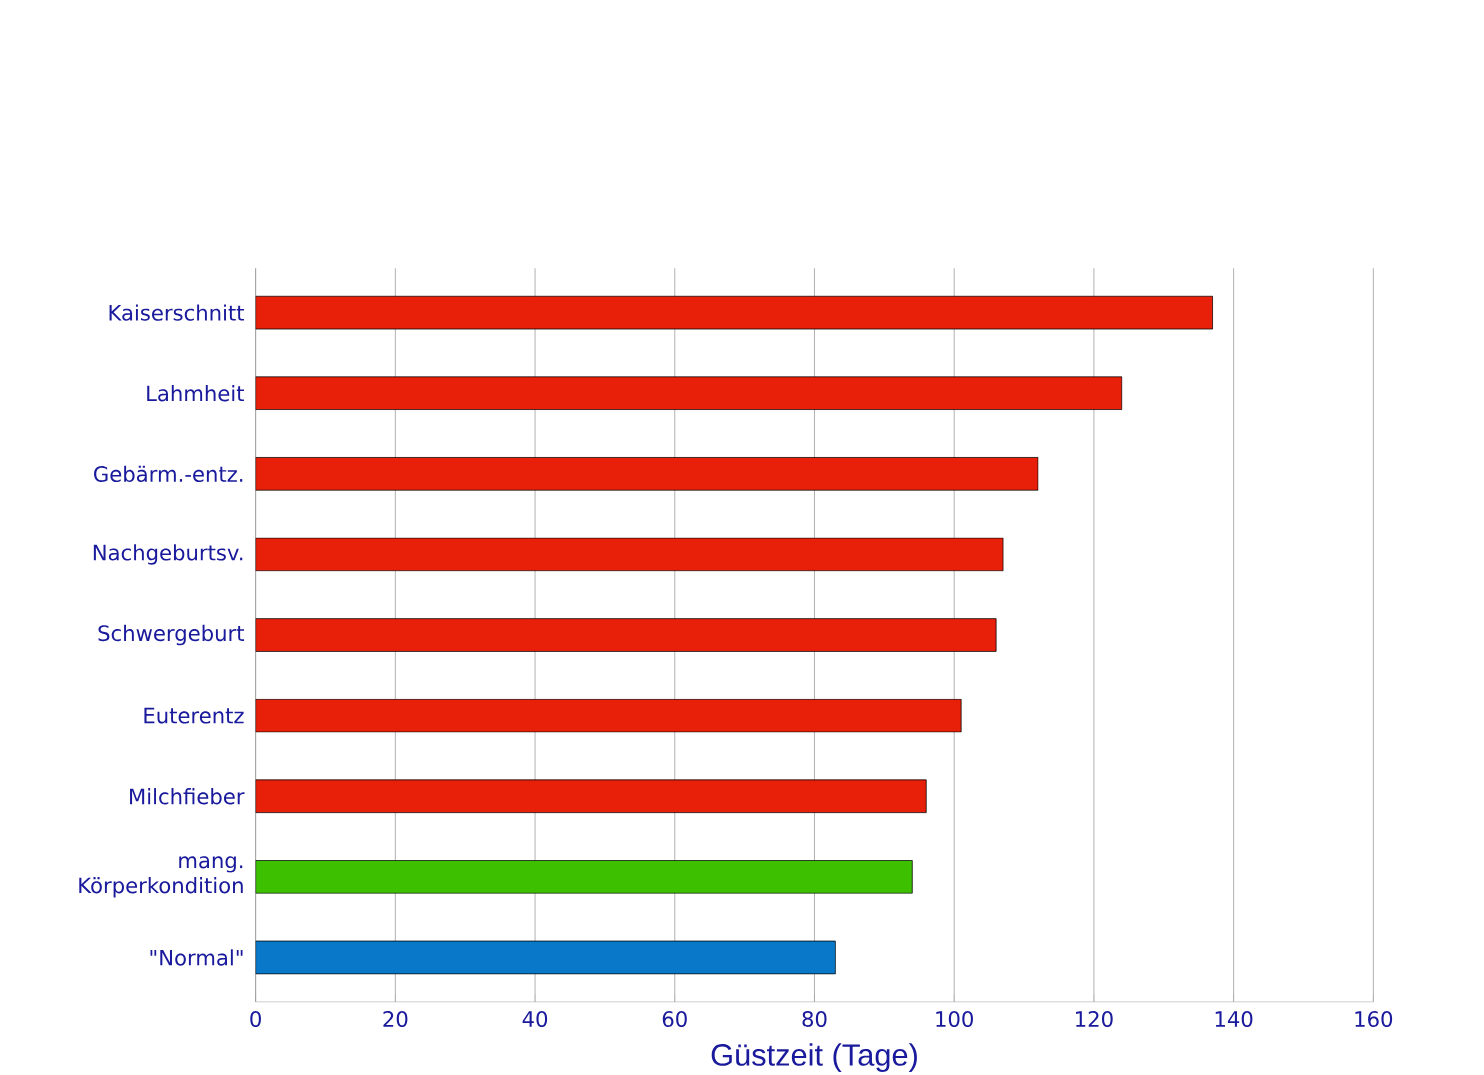 This screenshot has height=1075, width=1484. Describe the element at coordinates (168, 554) in the screenshot. I see `y-tick-label: Nachgeburtsv.` at that location.